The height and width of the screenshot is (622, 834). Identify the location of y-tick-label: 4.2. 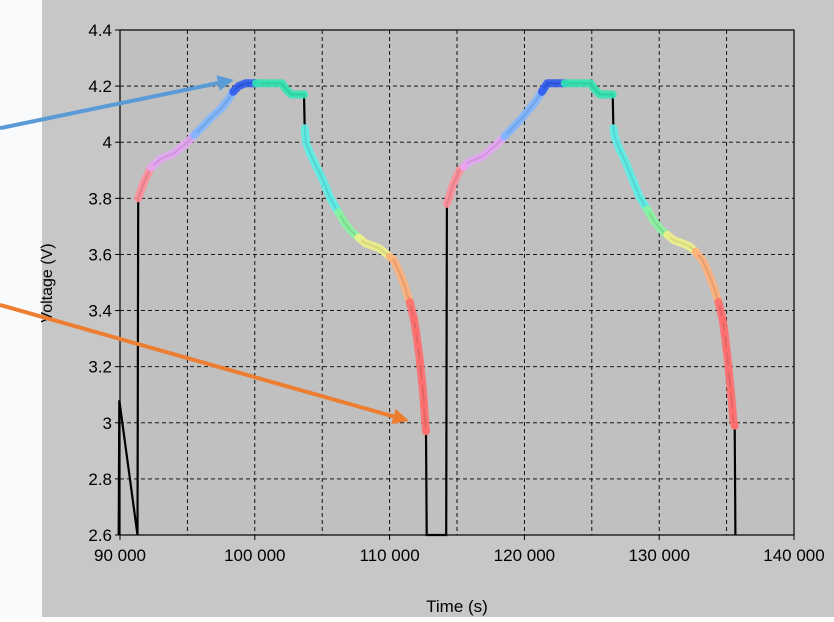
(100, 86).